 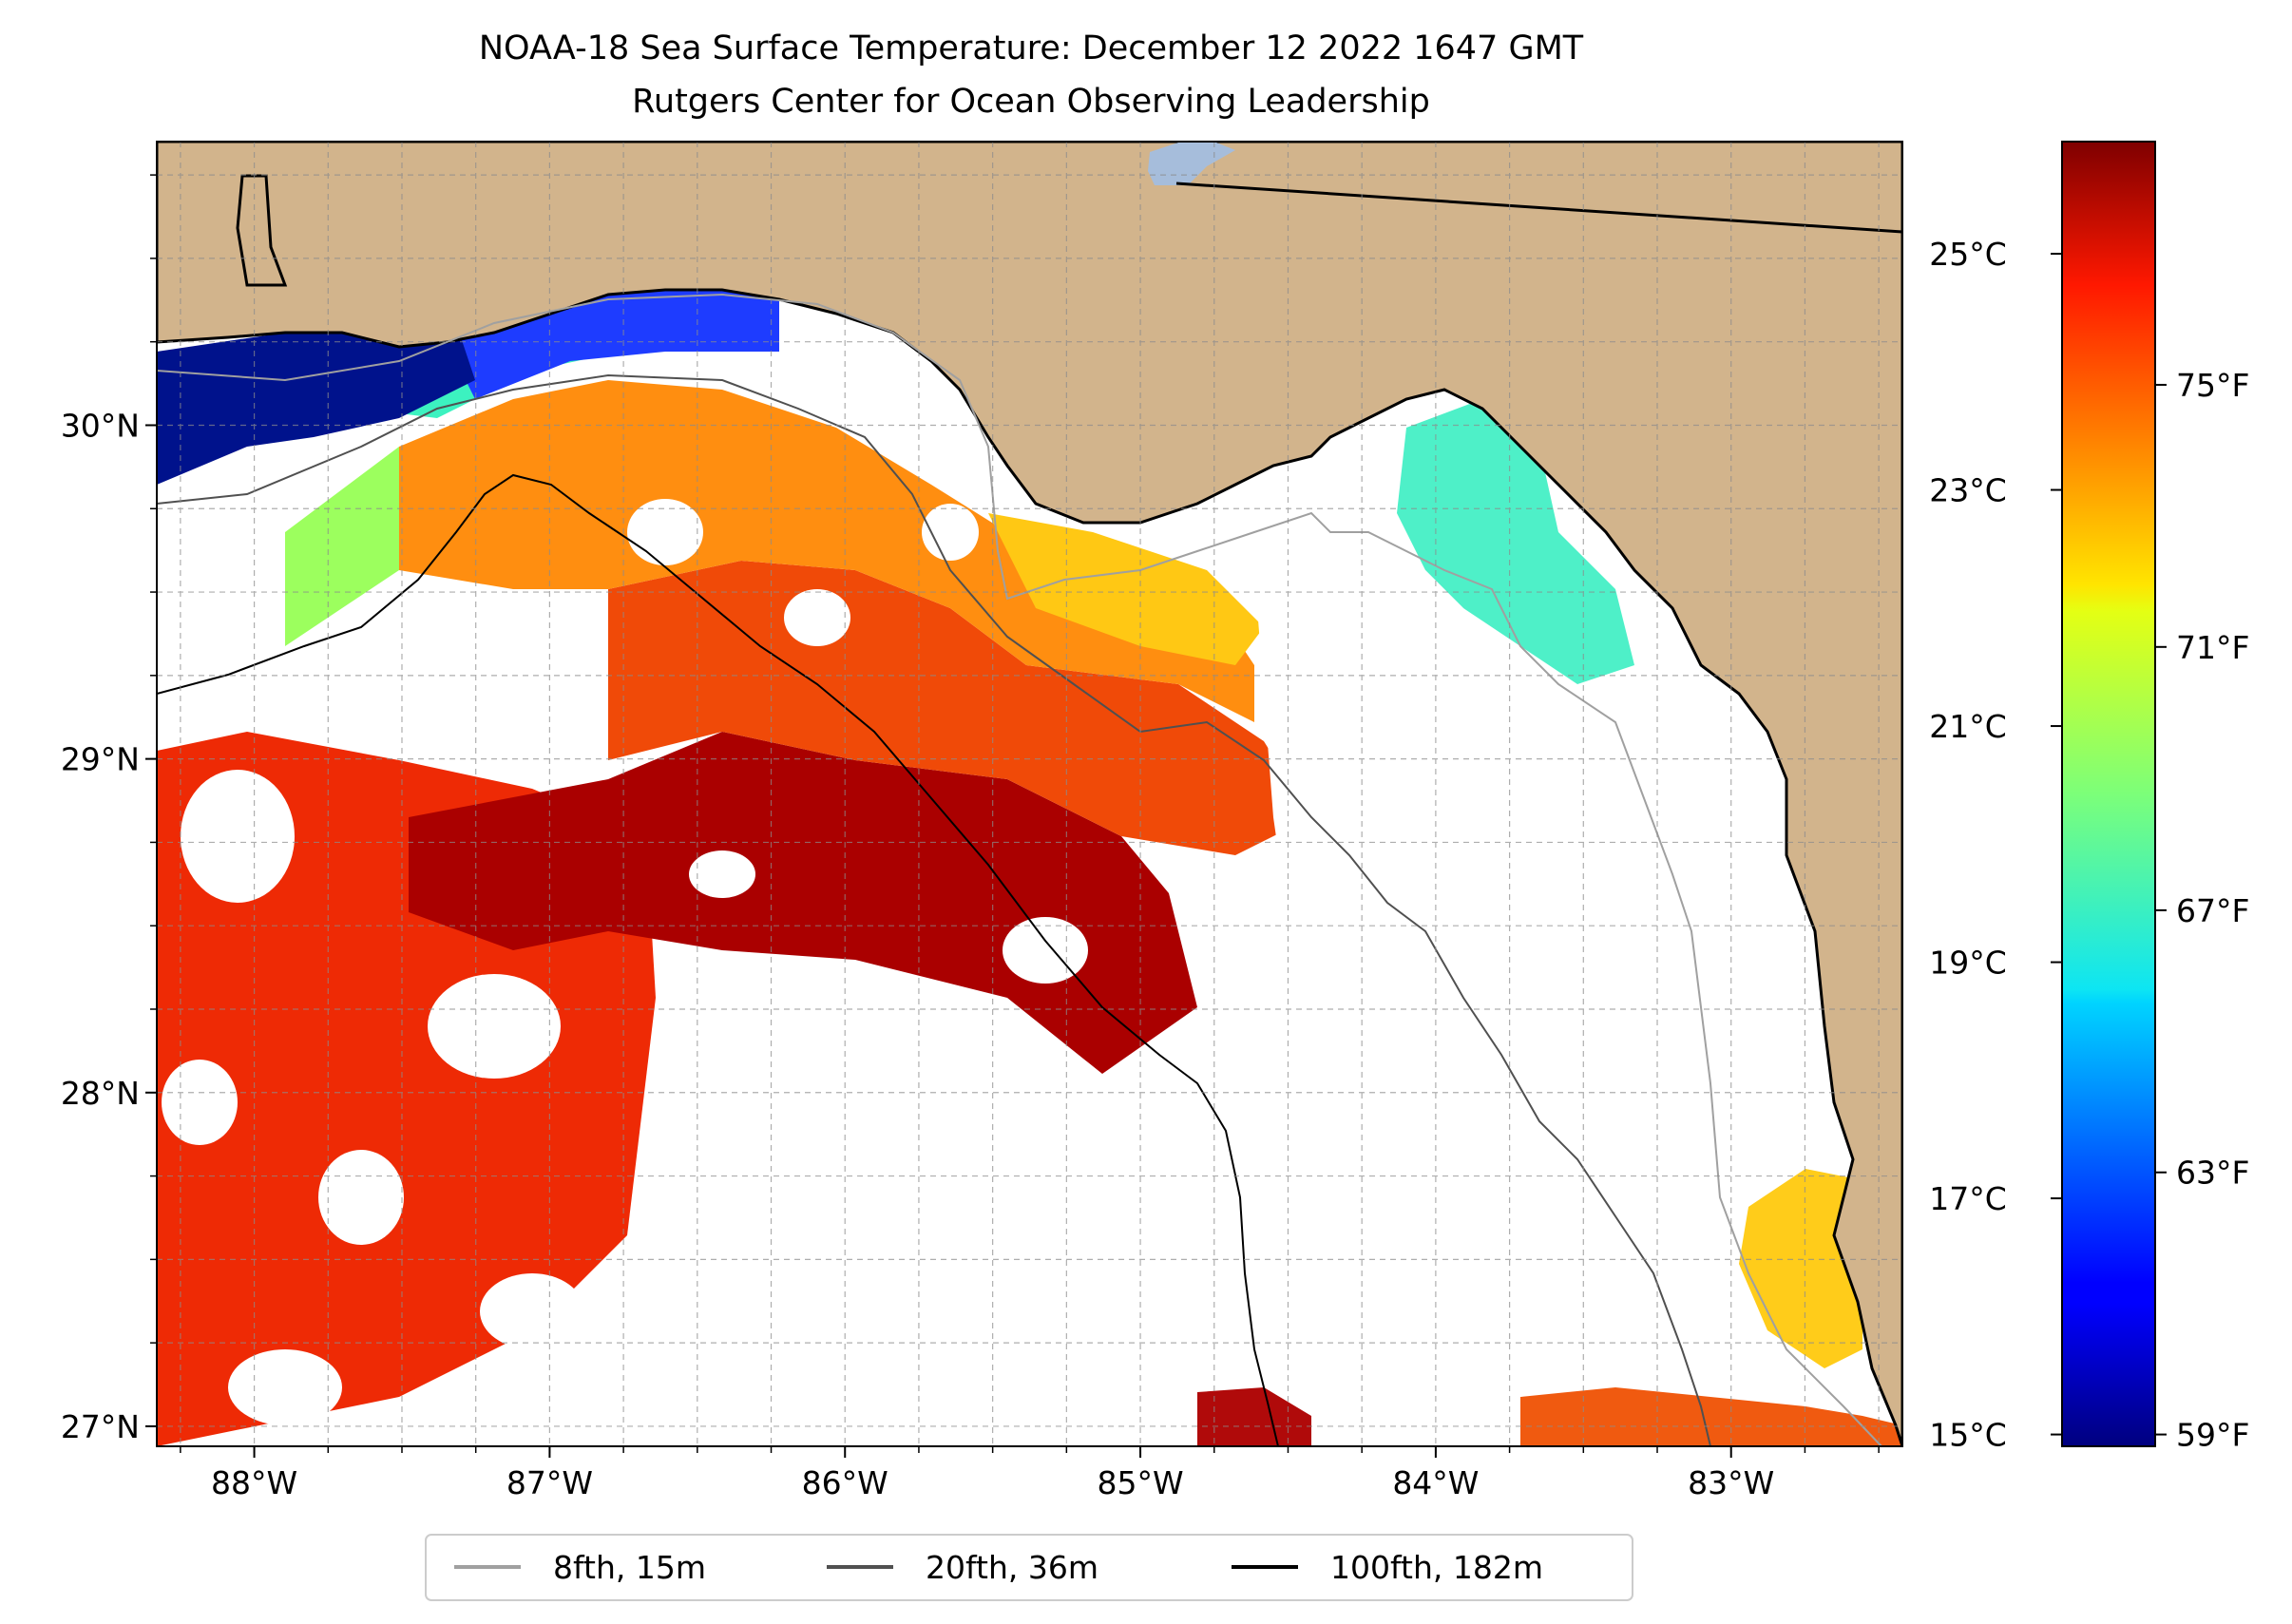 I want to click on x-tick-label: 84°W, so click(x=1435, y=1482).